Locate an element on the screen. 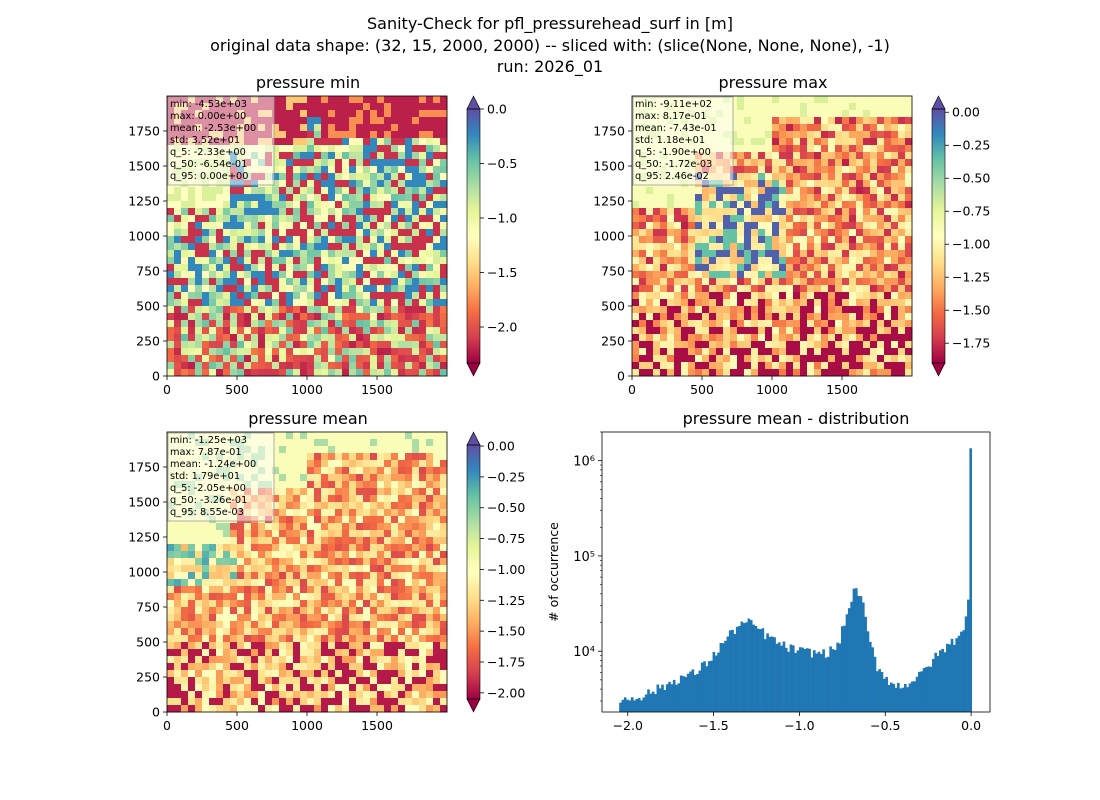 The height and width of the screenshot is (800, 1100). y-tick-label: 1250 is located at coordinates (144, 201).